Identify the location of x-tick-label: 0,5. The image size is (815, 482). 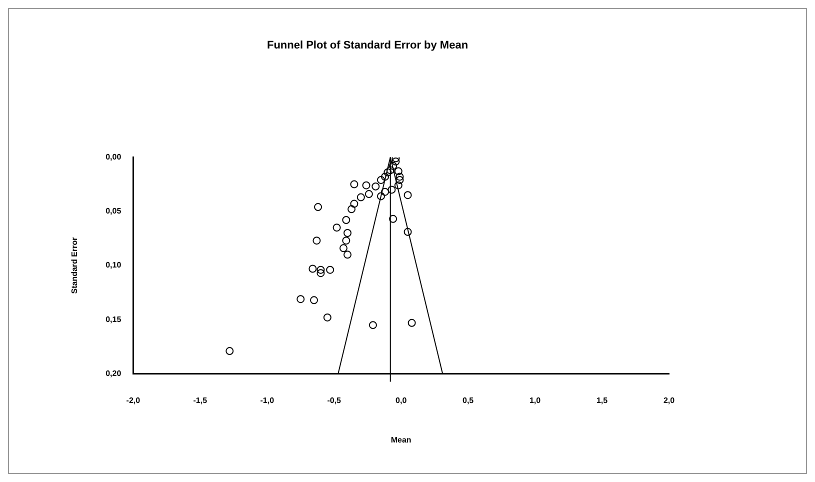
(468, 400).